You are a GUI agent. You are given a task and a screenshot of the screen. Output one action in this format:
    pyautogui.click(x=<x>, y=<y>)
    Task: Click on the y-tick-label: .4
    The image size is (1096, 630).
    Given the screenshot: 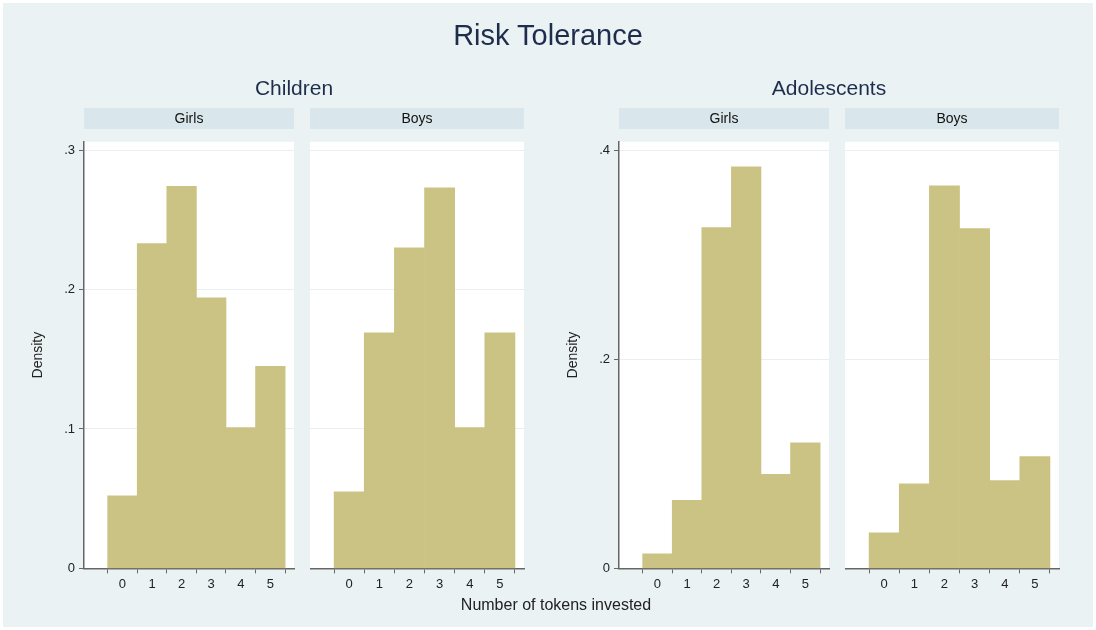 What is the action you would take?
    pyautogui.click(x=604, y=149)
    